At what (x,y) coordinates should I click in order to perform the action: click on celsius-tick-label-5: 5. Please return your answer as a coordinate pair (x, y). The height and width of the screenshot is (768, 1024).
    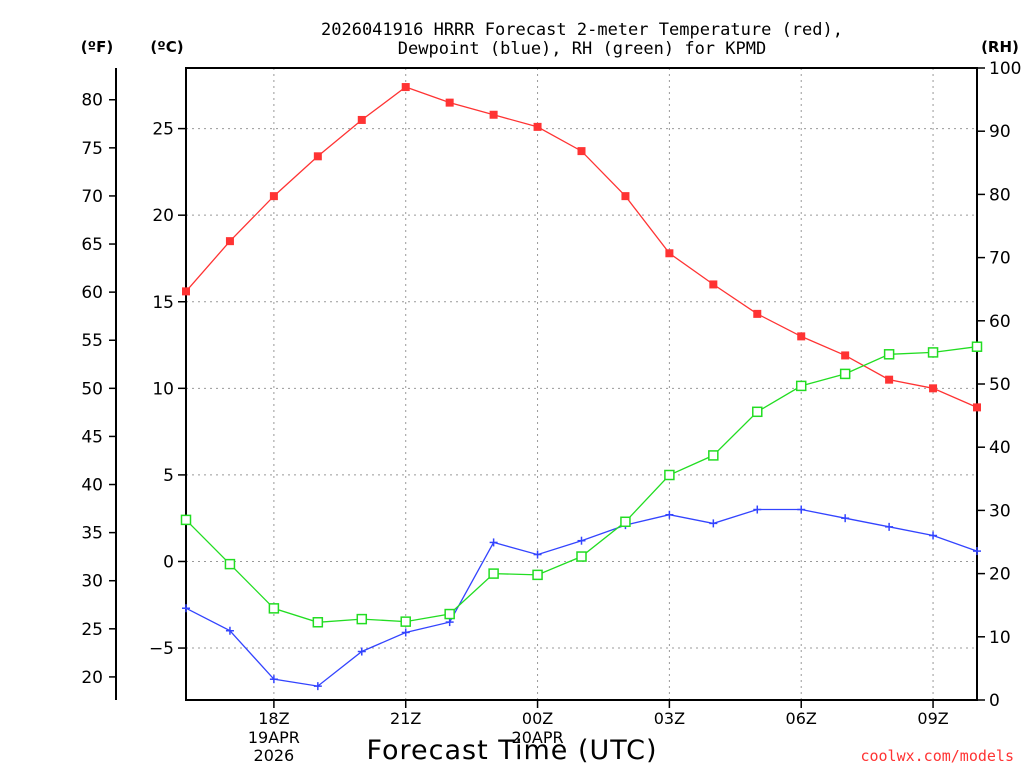
    Looking at the image, I should click on (168, 476).